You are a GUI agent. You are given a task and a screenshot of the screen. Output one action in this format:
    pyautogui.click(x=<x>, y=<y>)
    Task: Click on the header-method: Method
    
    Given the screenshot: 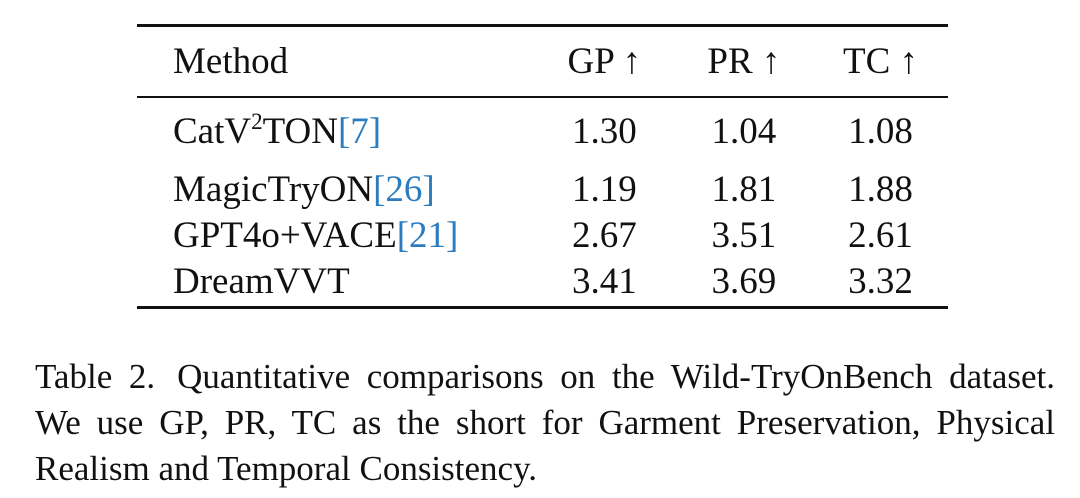 What is the action you would take?
    pyautogui.click(x=231, y=61)
    